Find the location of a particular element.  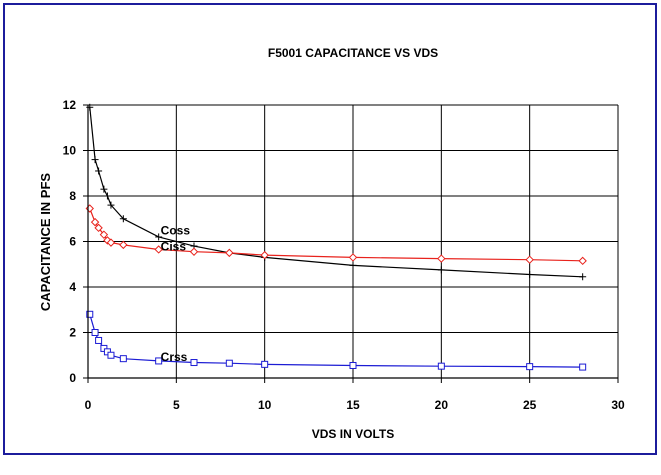

y-tick-label: 0 is located at coordinates (72, 378).